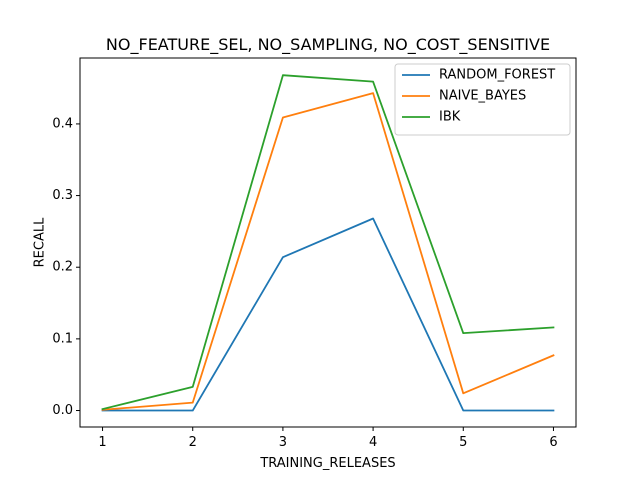 The height and width of the screenshot is (480, 640). I want to click on y-tick-label: 0.2, so click(62, 267).